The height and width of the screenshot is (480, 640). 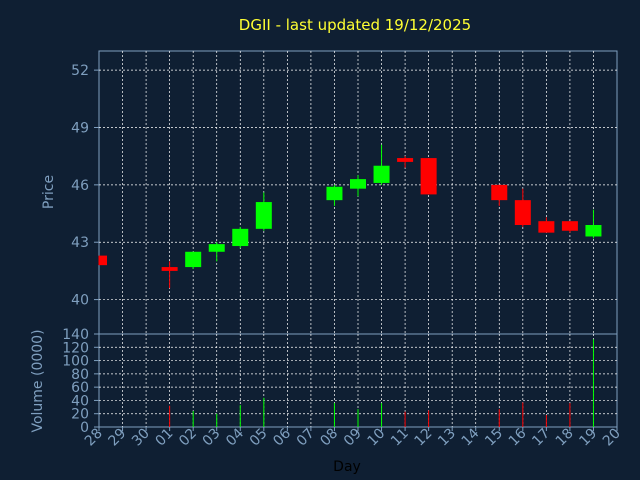 I want to click on x-tick-label: 02, so click(x=188, y=438).